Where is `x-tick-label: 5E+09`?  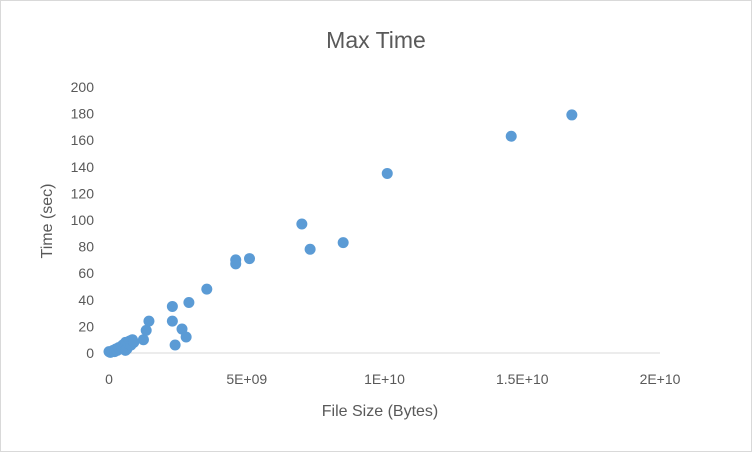
x-tick-label: 5E+09 is located at coordinates (246, 379).